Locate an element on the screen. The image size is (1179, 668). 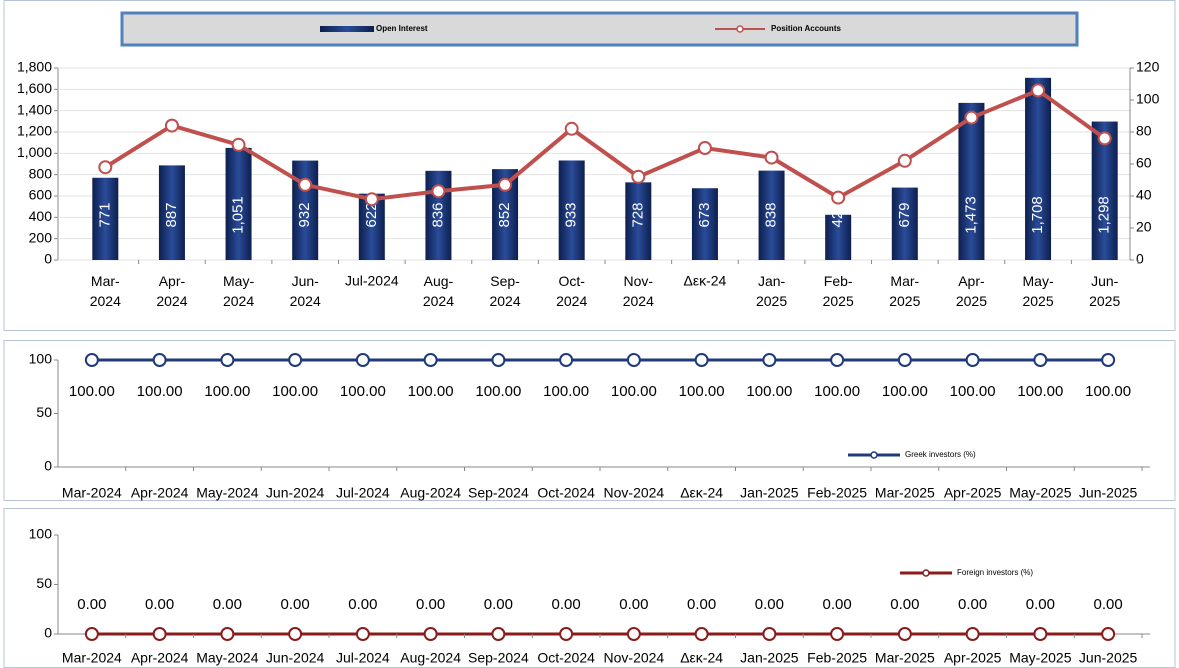
y-tick-label: 1,600 is located at coordinates (34, 88).